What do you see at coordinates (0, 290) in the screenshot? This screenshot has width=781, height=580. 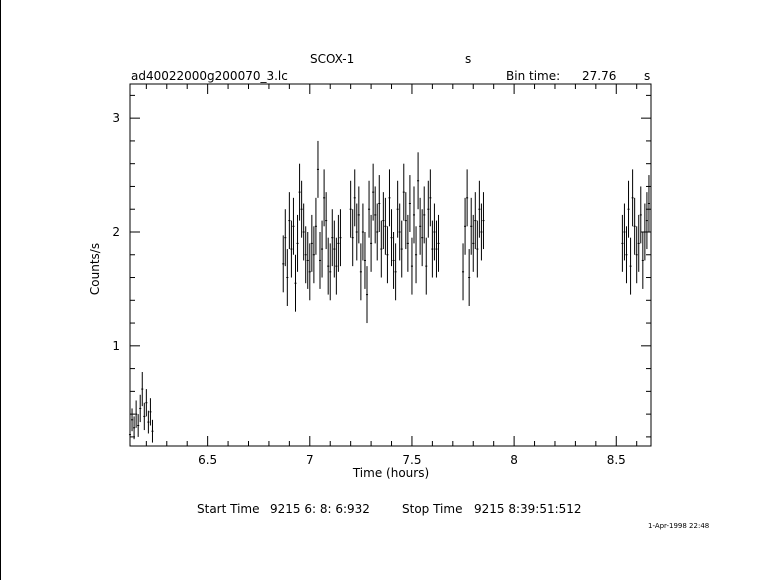 I see `window-left-border` at bounding box center [0, 290].